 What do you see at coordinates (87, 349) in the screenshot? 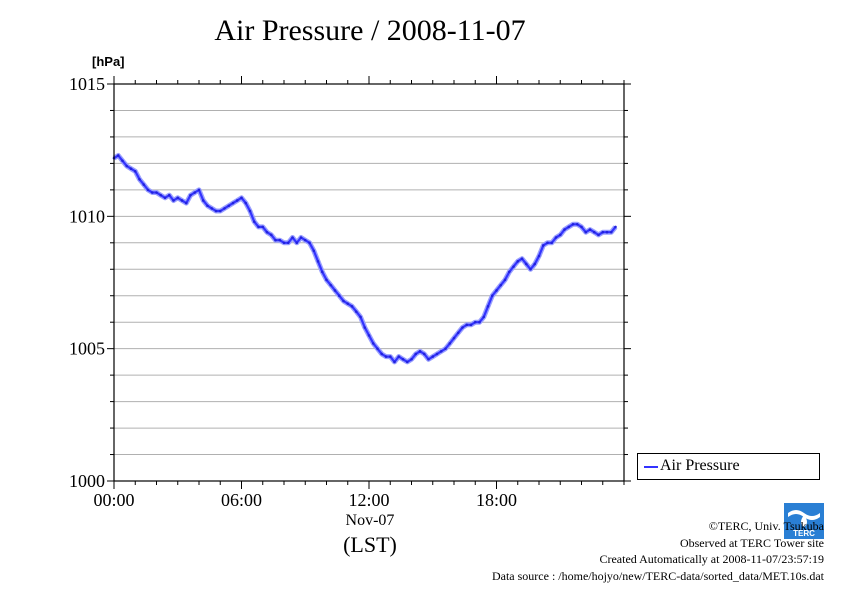
I see `y-tick-label: 1005` at bounding box center [87, 349].